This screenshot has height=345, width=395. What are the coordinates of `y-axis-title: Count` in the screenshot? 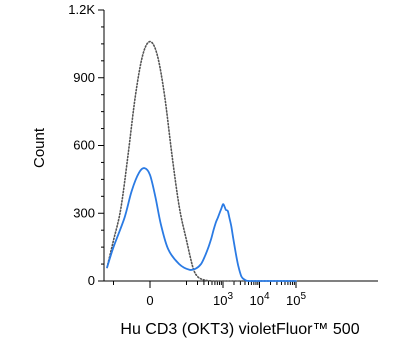 It's located at (39, 147).